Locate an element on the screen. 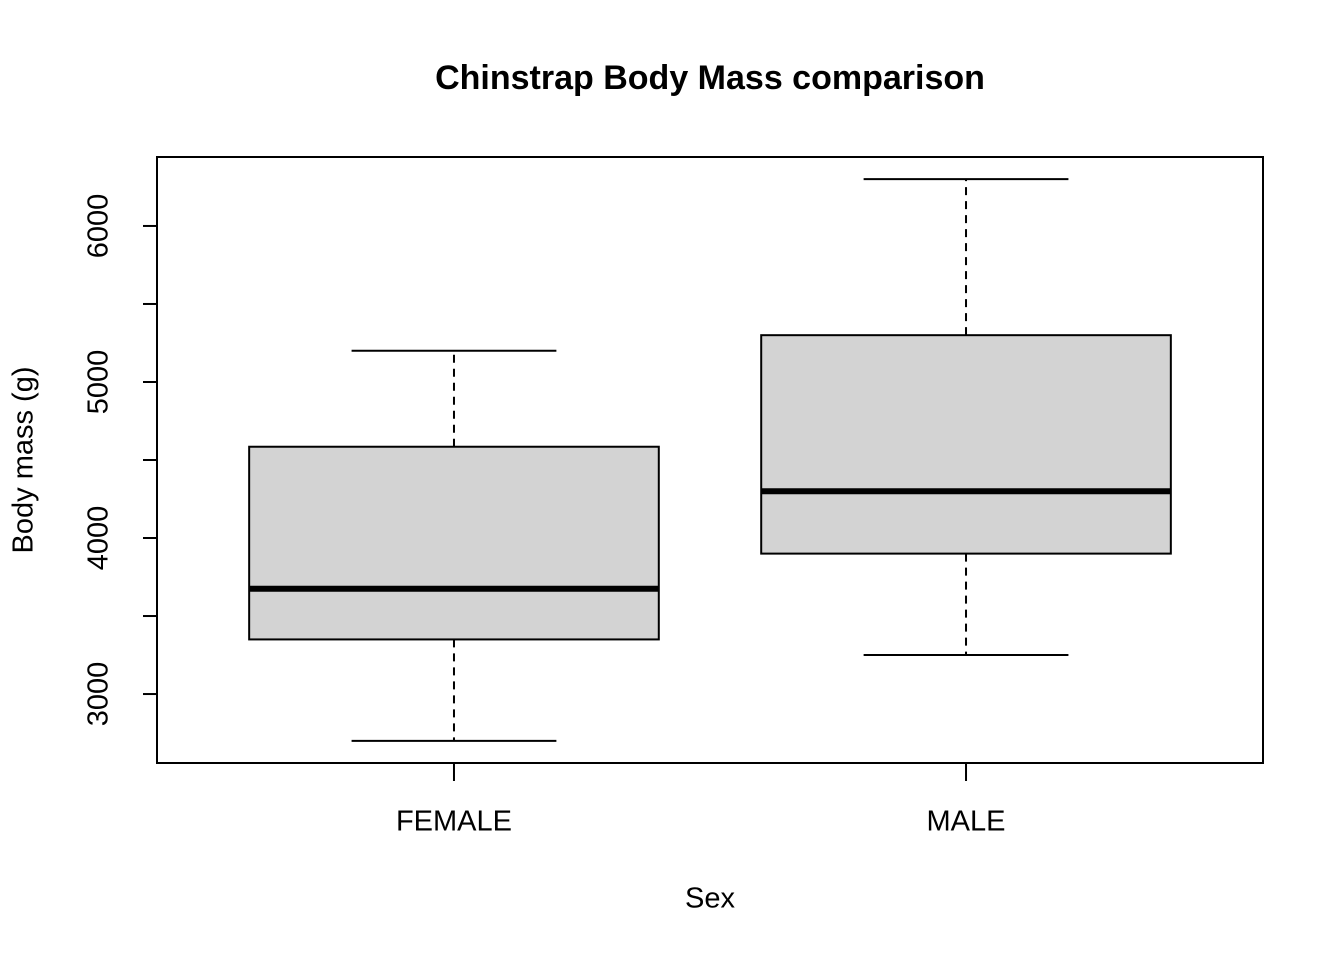 The height and width of the screenshot is (960, 1344). y-tick-label: 6000 is located at coordinates (99, 226).